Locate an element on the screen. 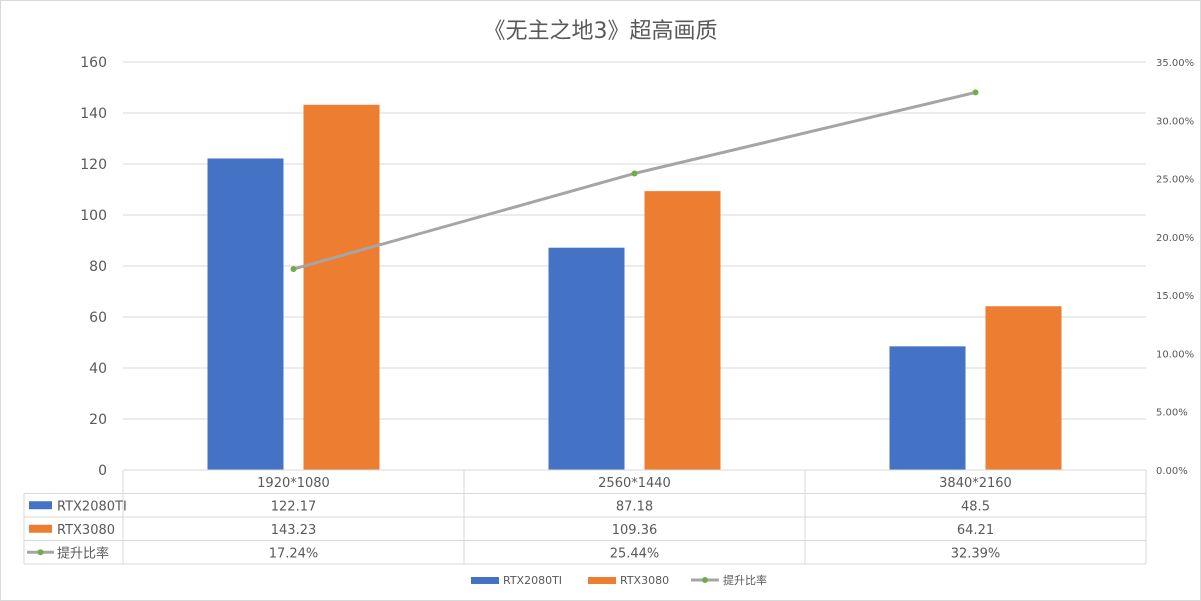 This screenshot has height=601, width=1201. data-label: 109.36 is located at coordinates (635, 530).